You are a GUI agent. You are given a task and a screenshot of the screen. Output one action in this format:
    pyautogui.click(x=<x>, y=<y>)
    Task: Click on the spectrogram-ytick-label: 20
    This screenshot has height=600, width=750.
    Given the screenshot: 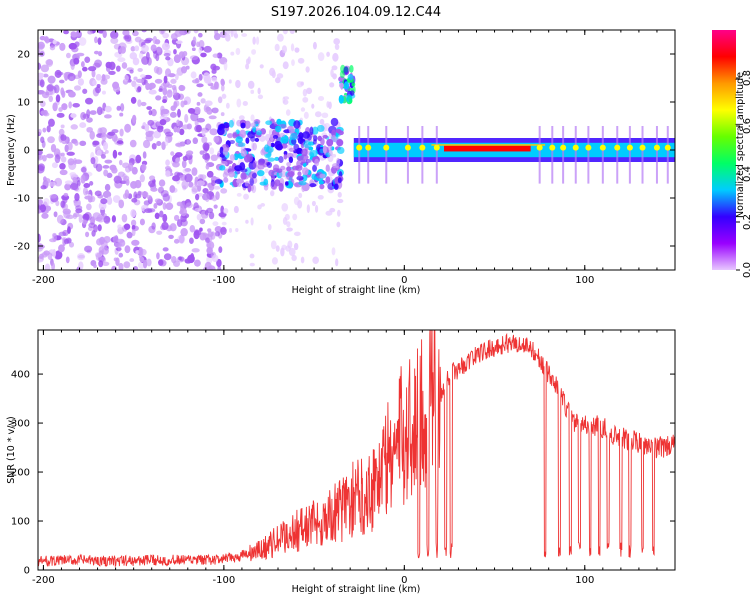 What is the action you would take?
    pyautogui.click(x=23, y=55)
    